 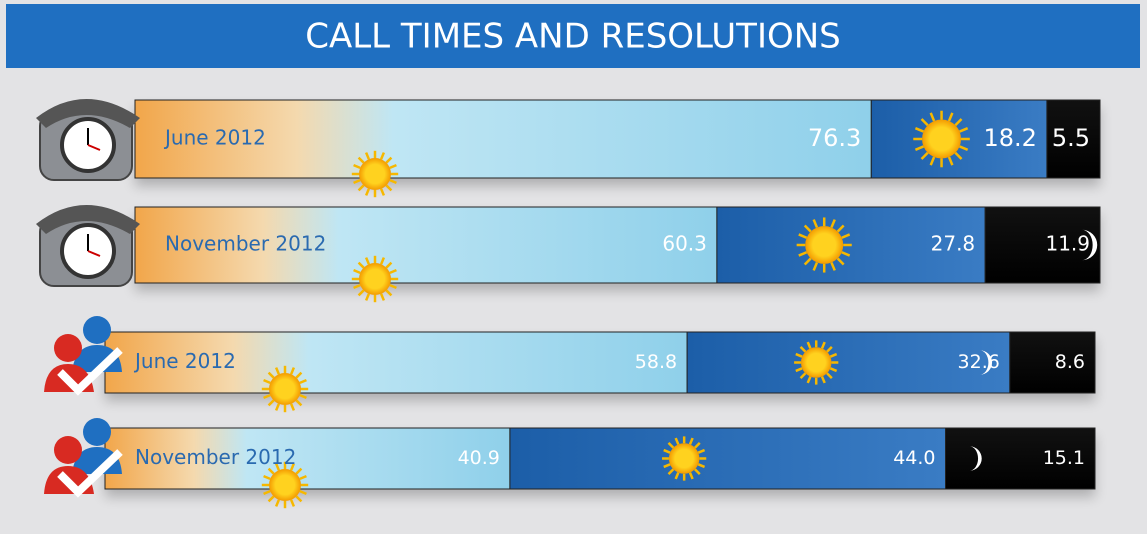 I want to click on value-label: 8.6, so click(x=1070, y=362).